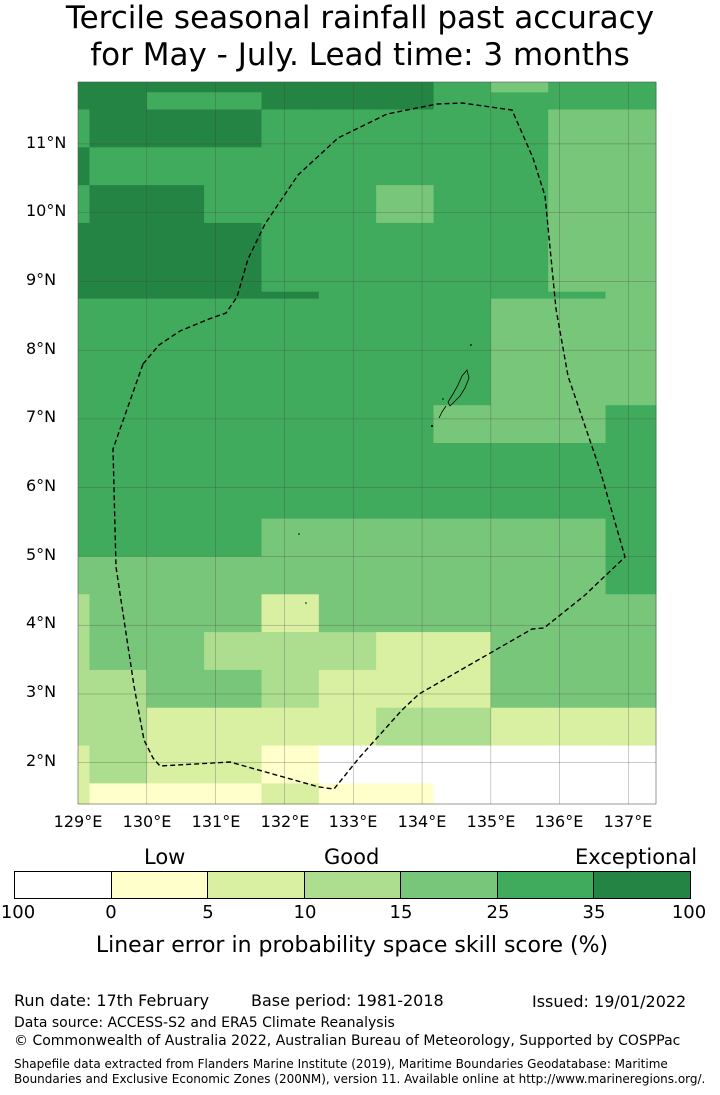 This screenshot has width=720, height=1095. Describe the element at coordinates (112, 1000) in the screenshot. I see `run-date: Run date: 17th February` at that location.